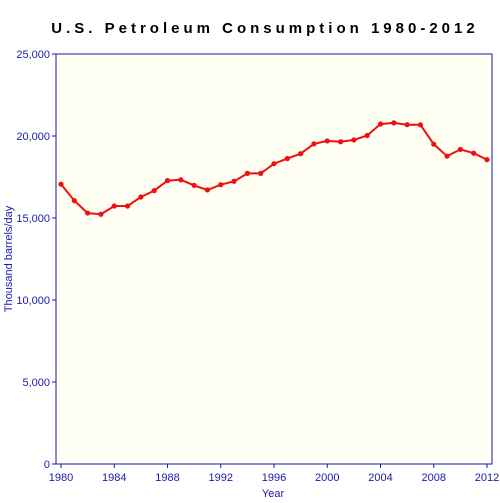  What do you see at coordinates (274, 478) in the screenshot?
I see `x-tick-label: 1996` at bounding box center [274, 478].